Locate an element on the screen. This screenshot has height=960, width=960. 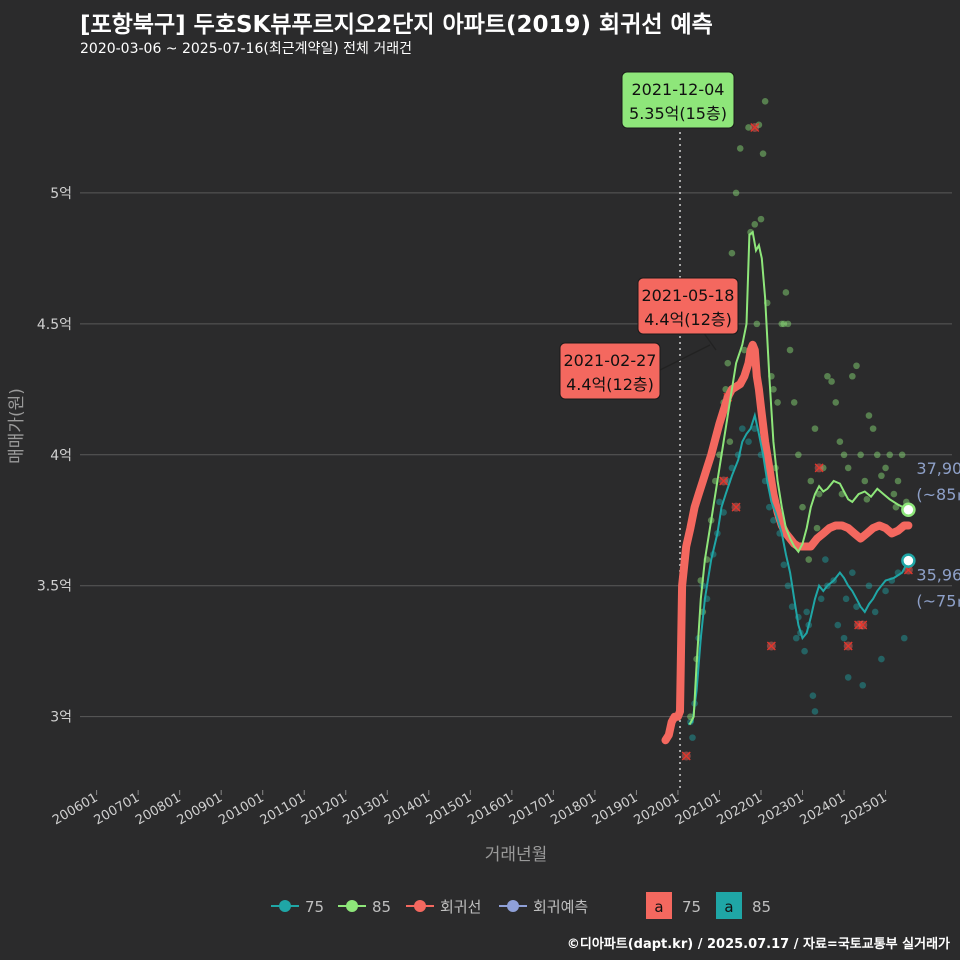
x-tick-label: 201601 is located at coordinates (490, 809).